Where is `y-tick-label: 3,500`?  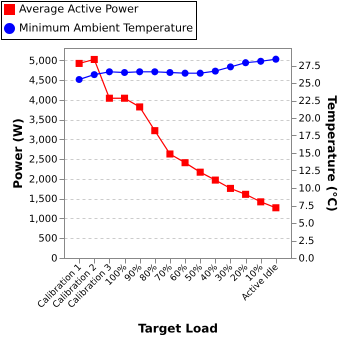
y-tick-label: 3,500 is located at coordinates (43, 120).